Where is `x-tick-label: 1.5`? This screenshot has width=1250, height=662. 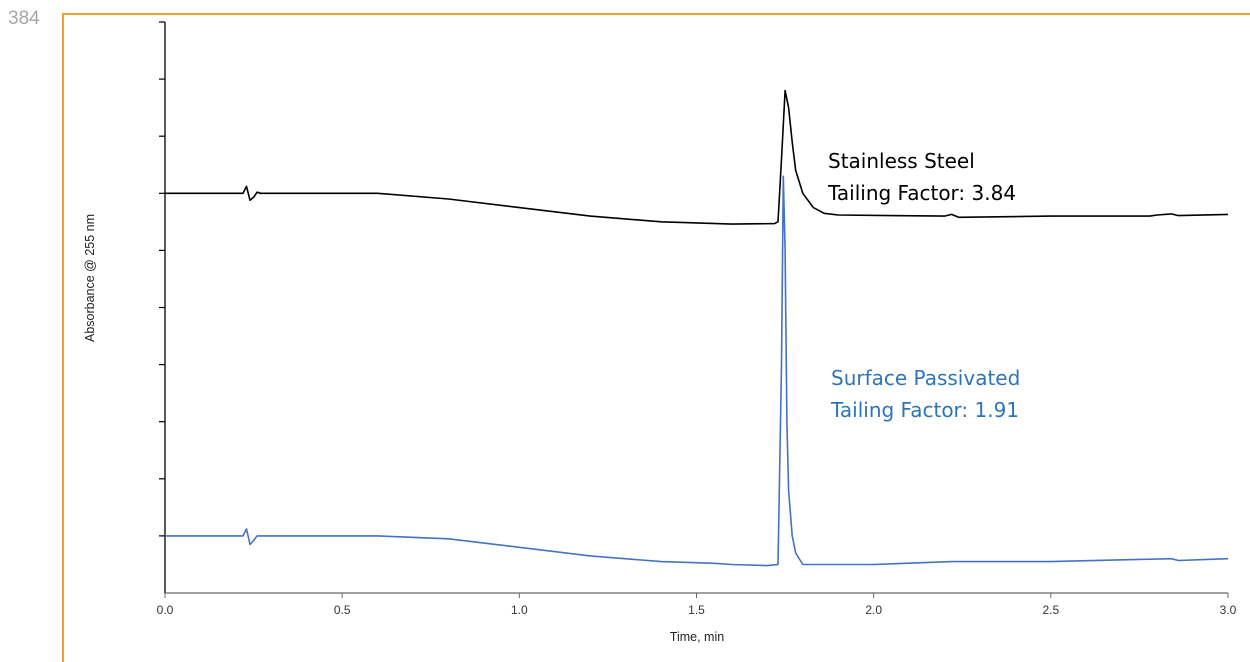
x-tick-label: 1.5 is located at coordinates (696, 610).